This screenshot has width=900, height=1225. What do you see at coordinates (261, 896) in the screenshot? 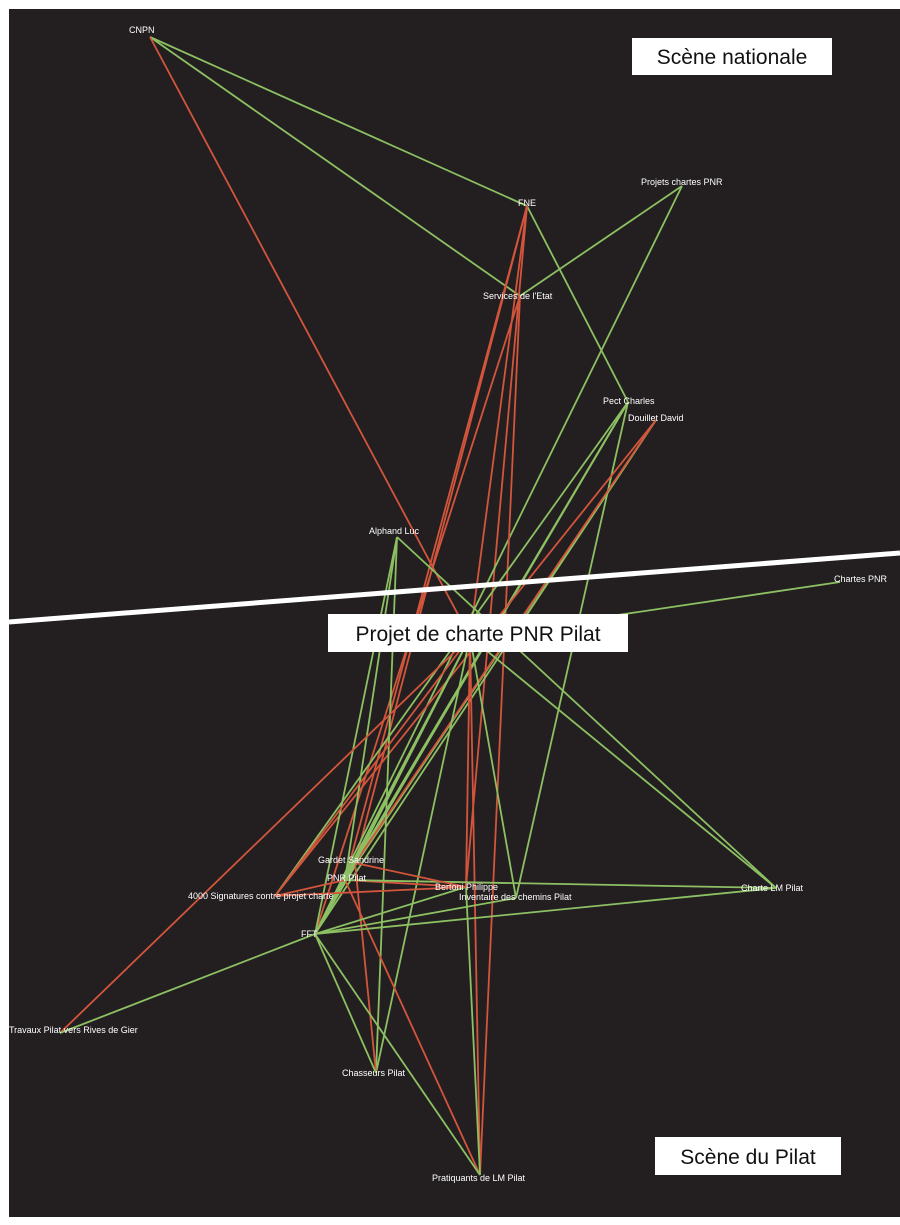
I see `node-label-signatures: 4000 Signatures contre projet charte` at bounding box center [261, 896].